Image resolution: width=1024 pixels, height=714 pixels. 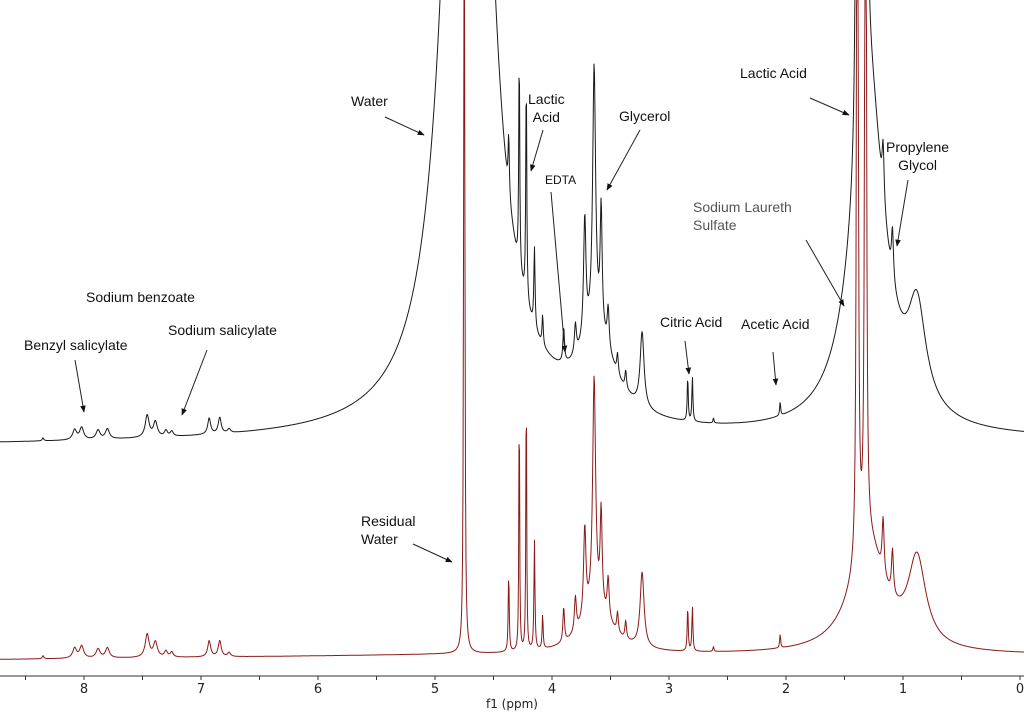 I want to click on x-tick-label: 0, so click(x=1019, y=689).